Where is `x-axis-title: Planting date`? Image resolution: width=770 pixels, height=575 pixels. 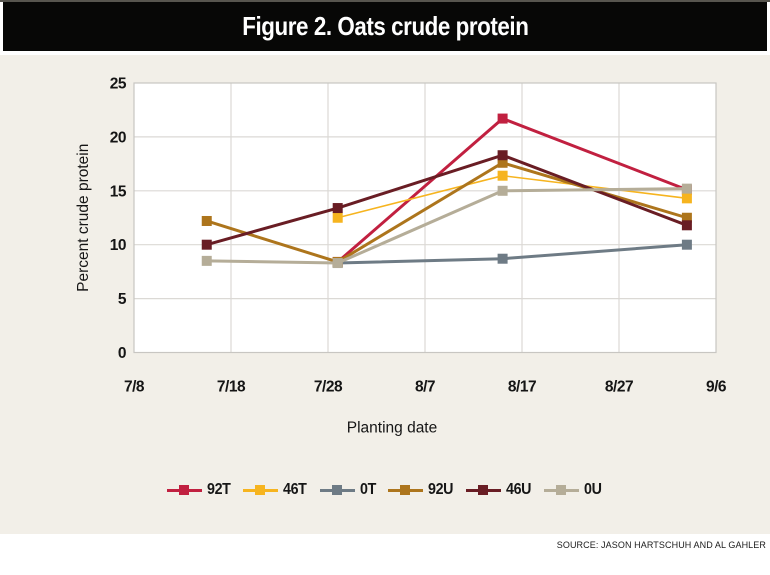 x-axis-title: Planting date is located at coordinates (392, 428).